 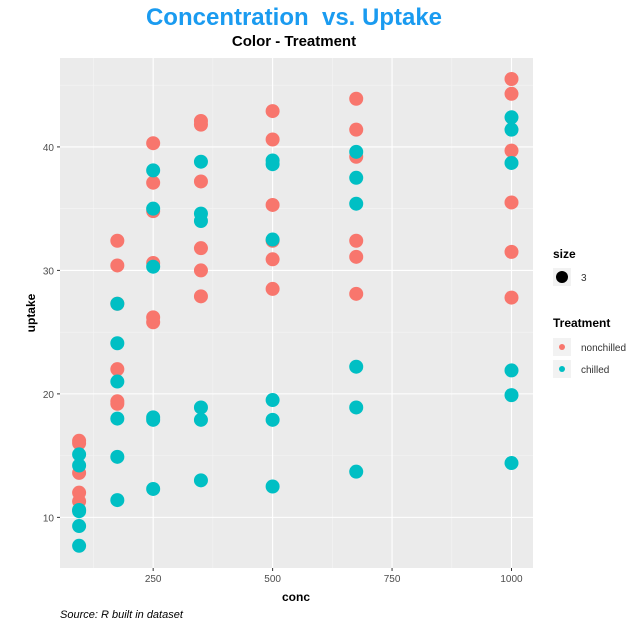 I want to click on y-tick-label: 10, so click(x=49, y=518).